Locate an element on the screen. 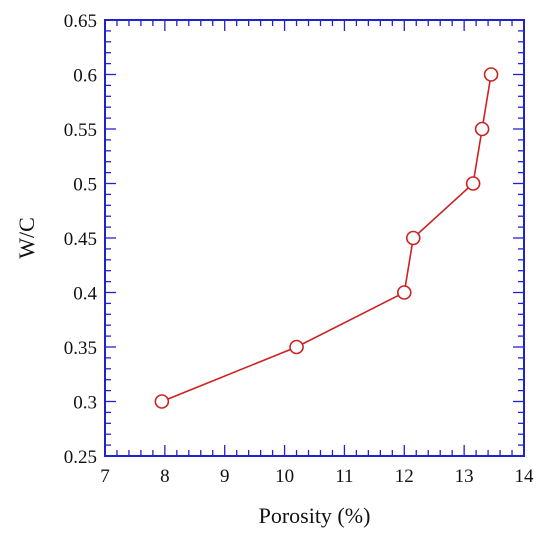  x-axis-title: Porosity (%) is located at coordinates (315, 515).